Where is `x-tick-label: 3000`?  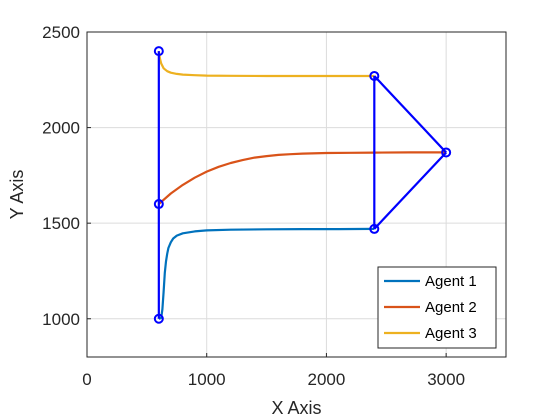 x-tick-label: 3000 is located at coordinates (446, 379).